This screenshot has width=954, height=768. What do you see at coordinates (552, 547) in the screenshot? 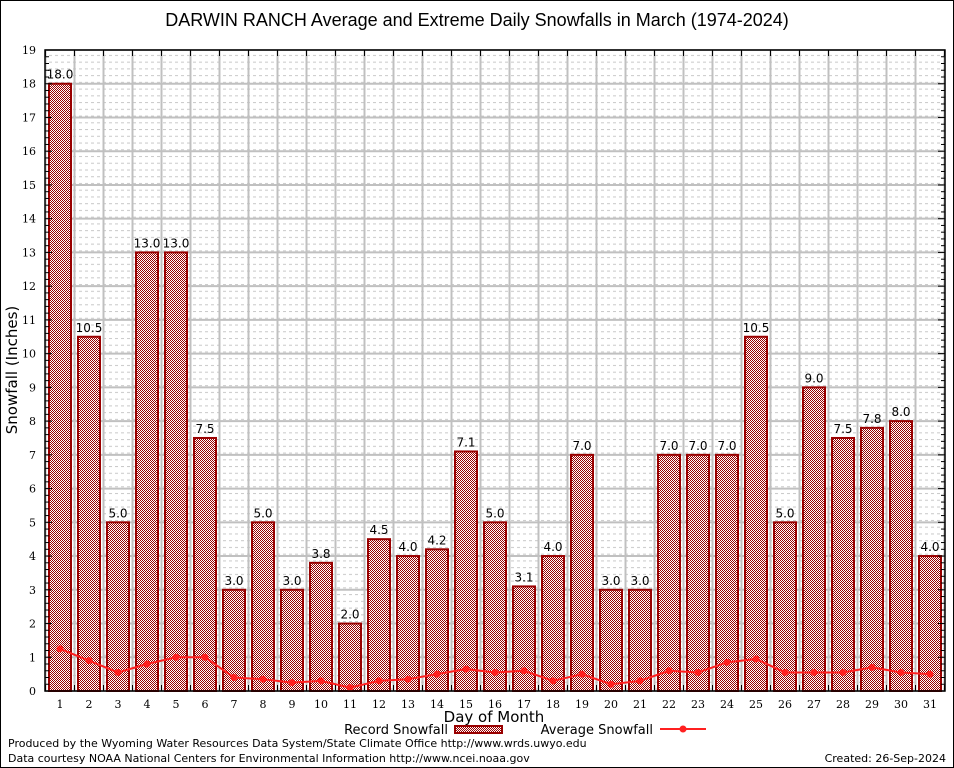
I see `bar-label-day-18: 4.0` at bounding box center [552, 547].